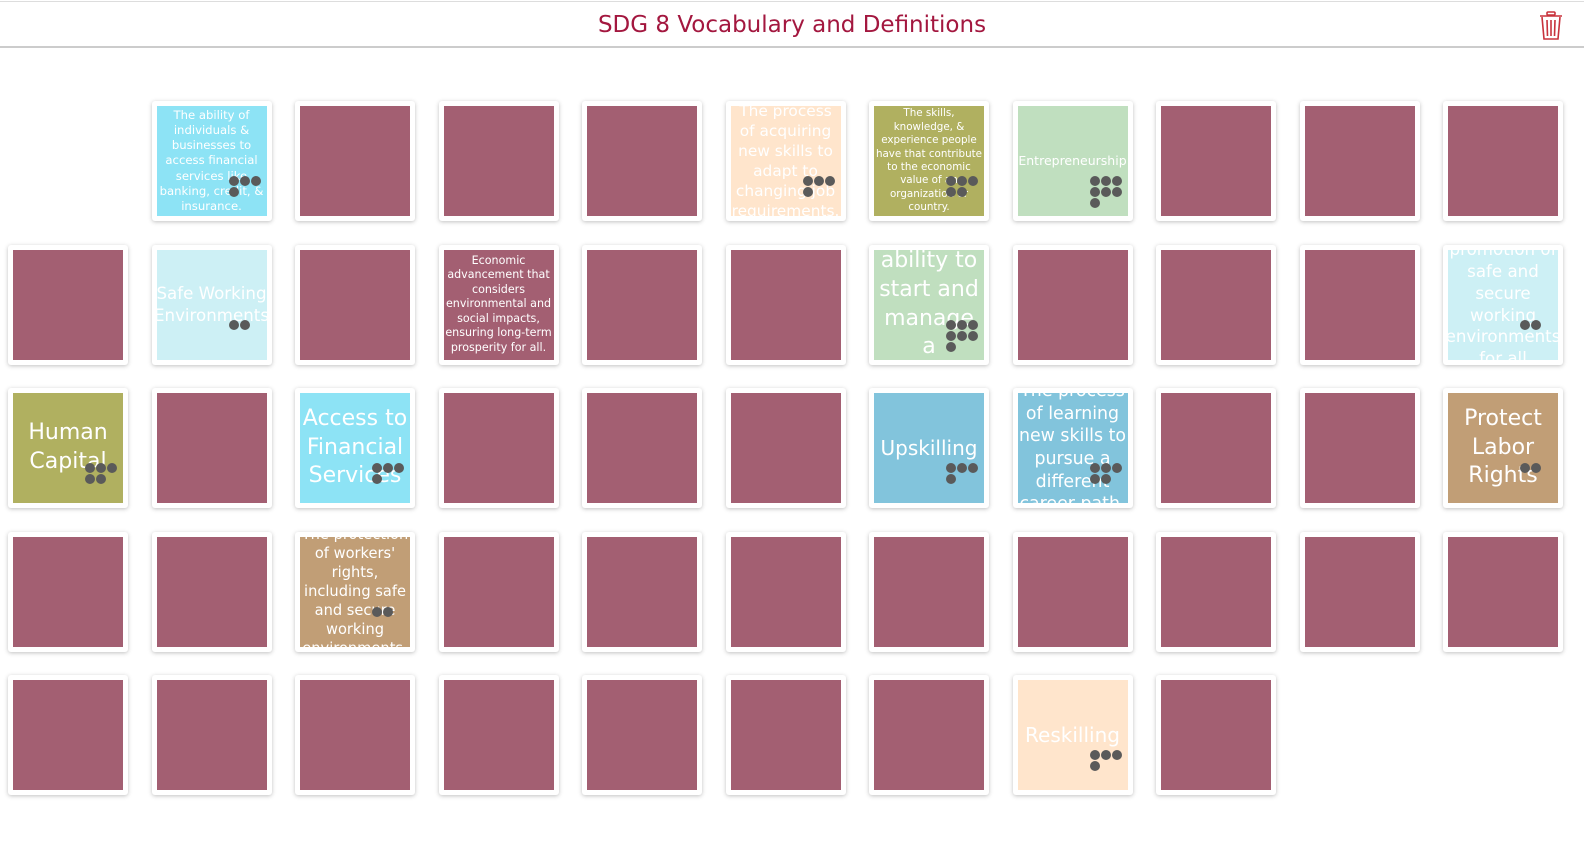  I want to click on card-text: Protect Labor Rights, so click(1503, 447).